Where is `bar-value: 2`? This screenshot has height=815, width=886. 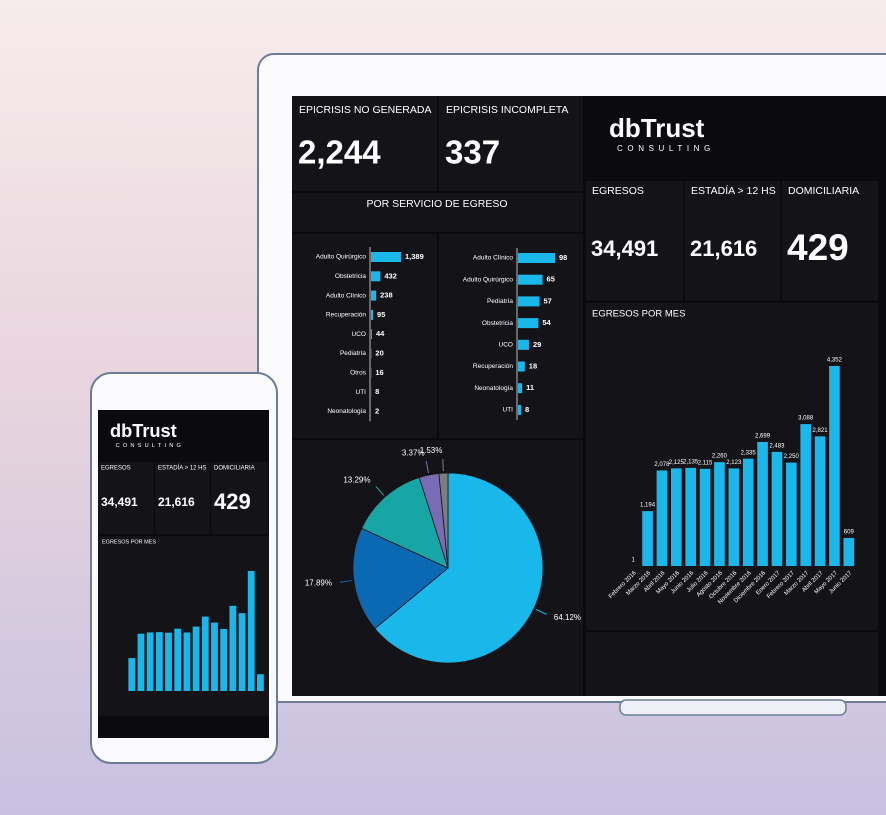 bar-value: 2 is located at coordinates (377, 410).